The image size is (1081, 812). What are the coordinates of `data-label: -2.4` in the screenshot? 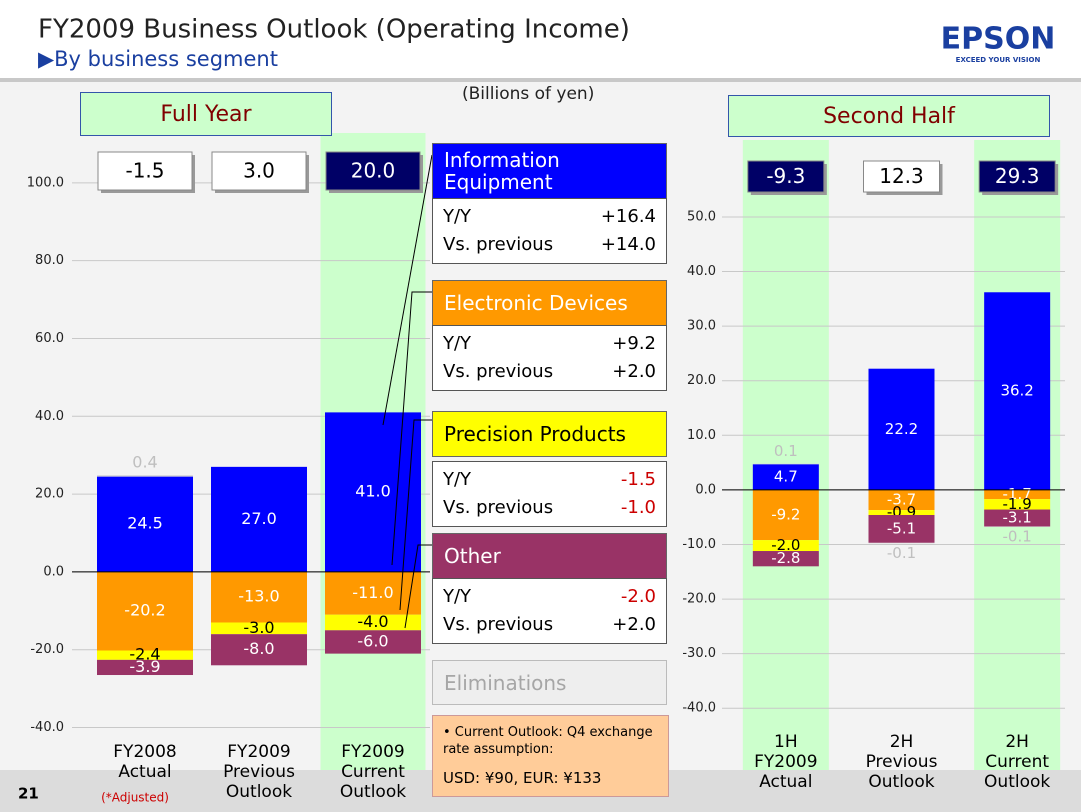 It's located at (144, 654).